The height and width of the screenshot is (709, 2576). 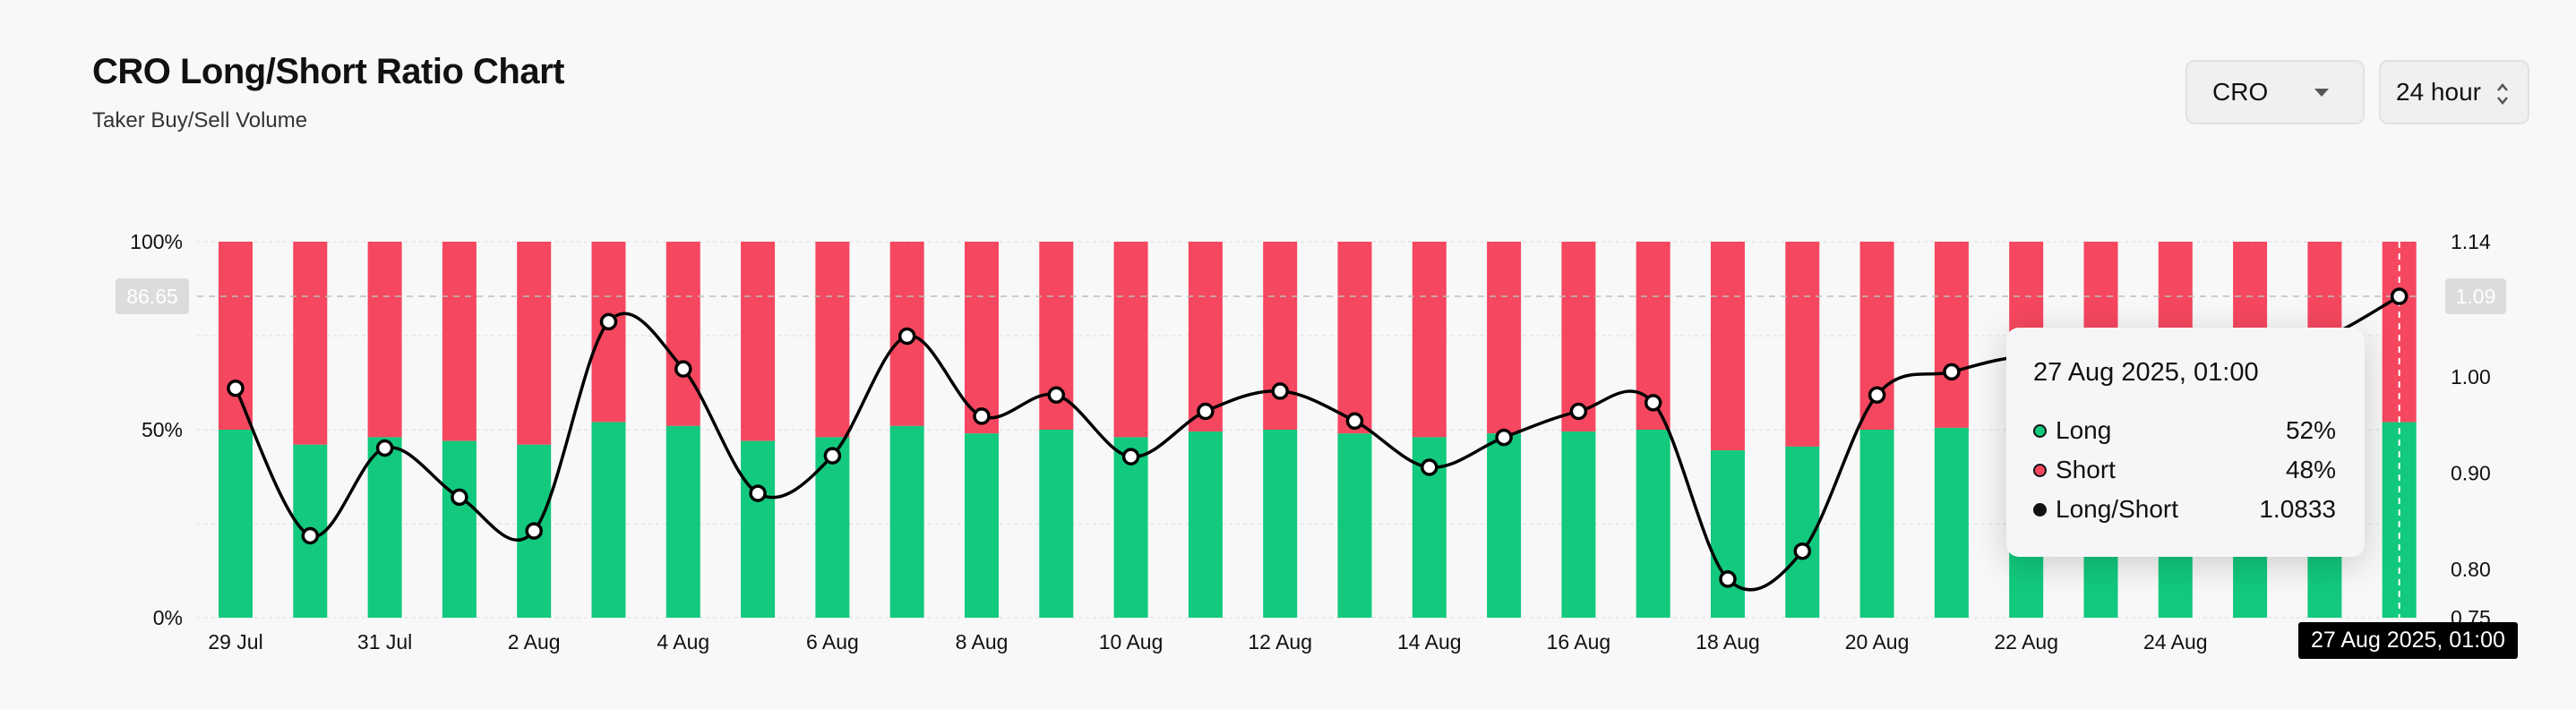 I want to click on crosshair-date-label: 27 Aug 2025, 01:00, so click(x=2408, y=641).